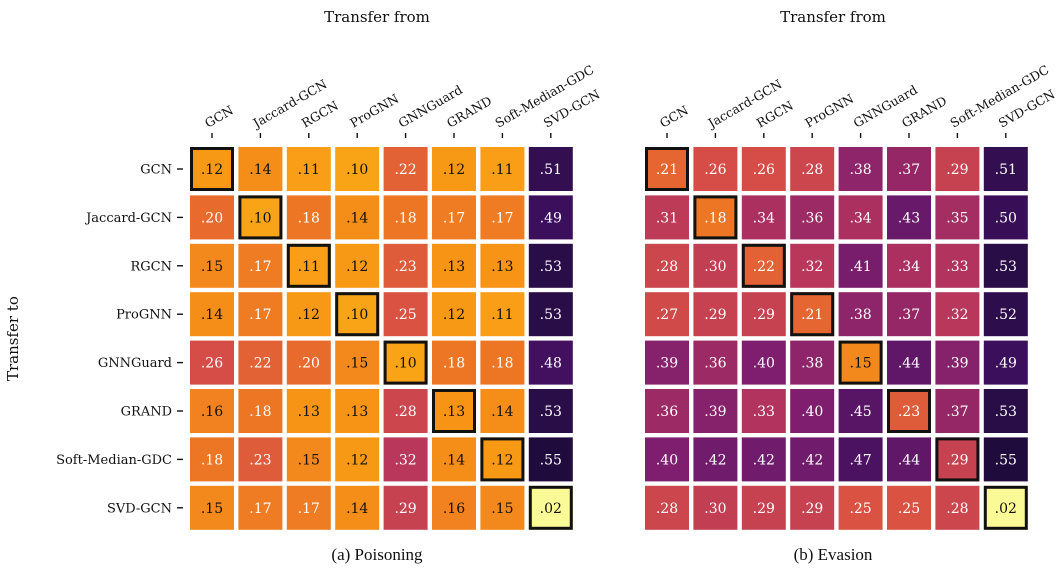  I want to click on y-tick-label-gnnguard: GNNGuard, so click(135, 363).